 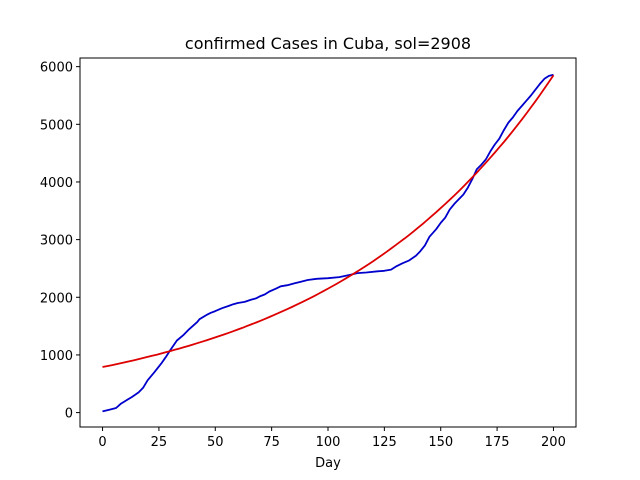 I want to click on y-tick-label: 1000, so click(x=56, y=356).